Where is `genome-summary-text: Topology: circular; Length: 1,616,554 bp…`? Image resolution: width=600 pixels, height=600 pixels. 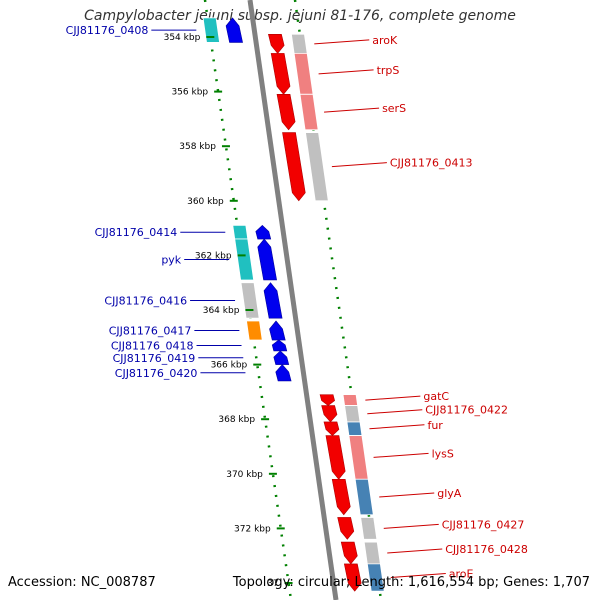 genome-summary-text: Topology: circular; Length: 1,616,554 bp… is located at coordinates (411, 582).